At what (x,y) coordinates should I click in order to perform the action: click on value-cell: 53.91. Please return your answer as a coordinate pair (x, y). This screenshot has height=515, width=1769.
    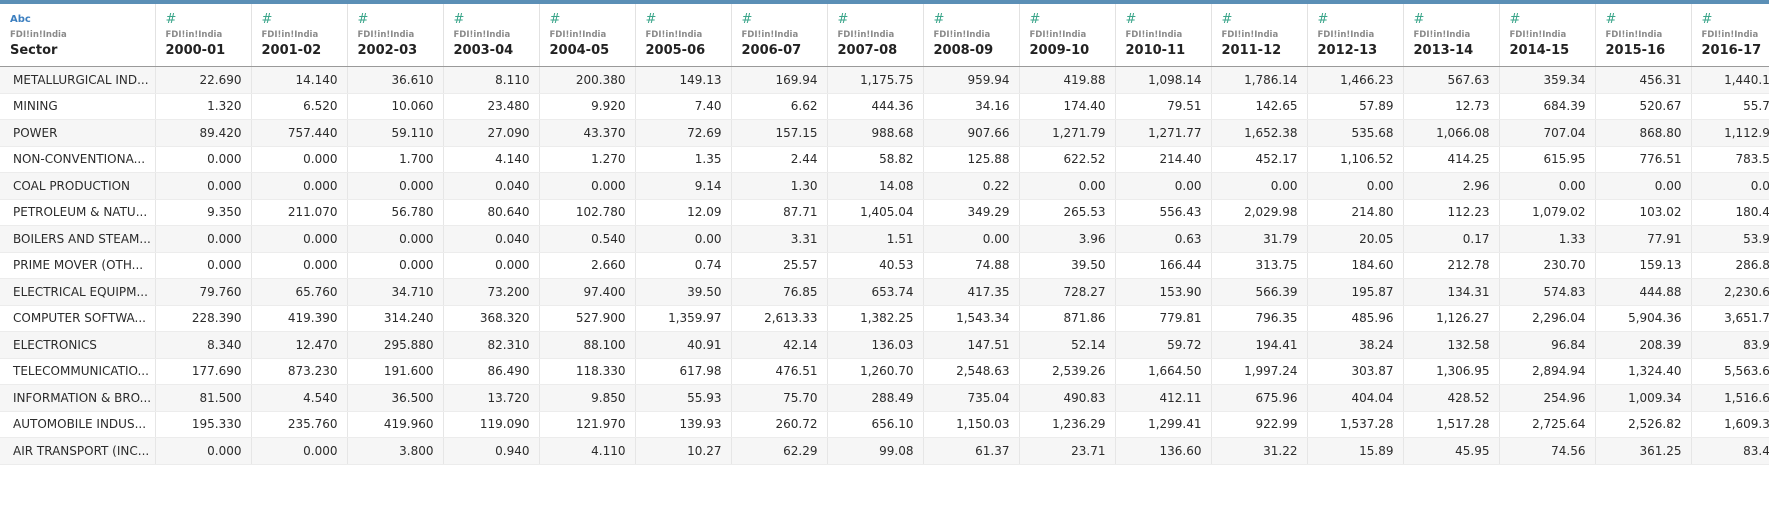
    Looking at the image, I should click on (1730, 239).